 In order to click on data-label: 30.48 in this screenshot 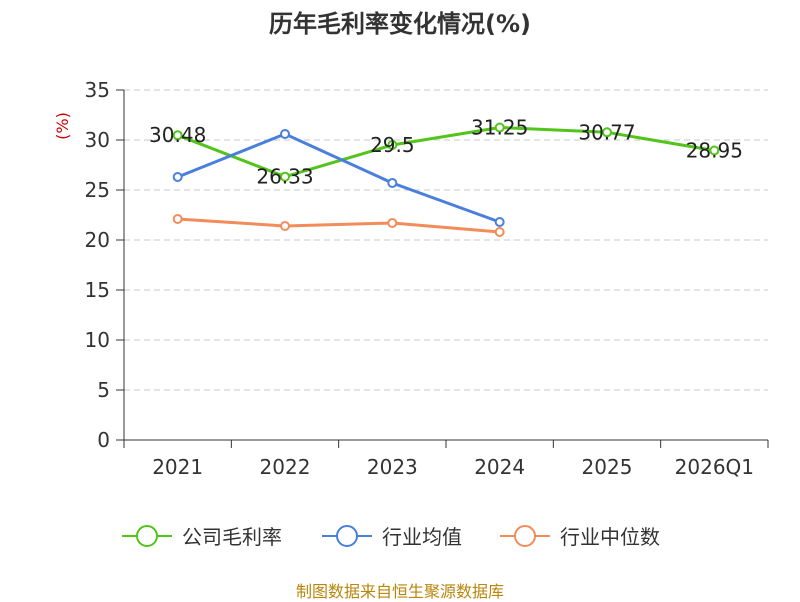, I will do `click(177, 135)`.